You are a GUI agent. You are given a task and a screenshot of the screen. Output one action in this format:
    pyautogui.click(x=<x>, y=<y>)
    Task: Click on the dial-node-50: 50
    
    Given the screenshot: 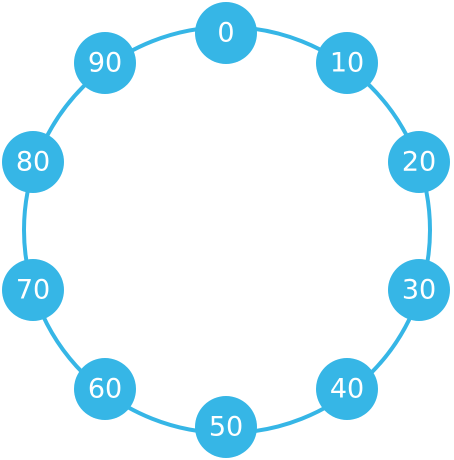 What is the action you would take?
    pyautogui.click(x=226, y=427)
    